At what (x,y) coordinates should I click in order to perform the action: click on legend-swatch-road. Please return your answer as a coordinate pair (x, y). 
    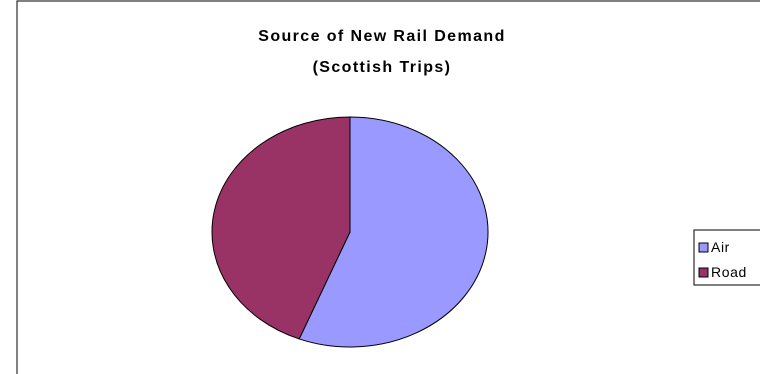
    Looking at the image, I should click on (703, 272).